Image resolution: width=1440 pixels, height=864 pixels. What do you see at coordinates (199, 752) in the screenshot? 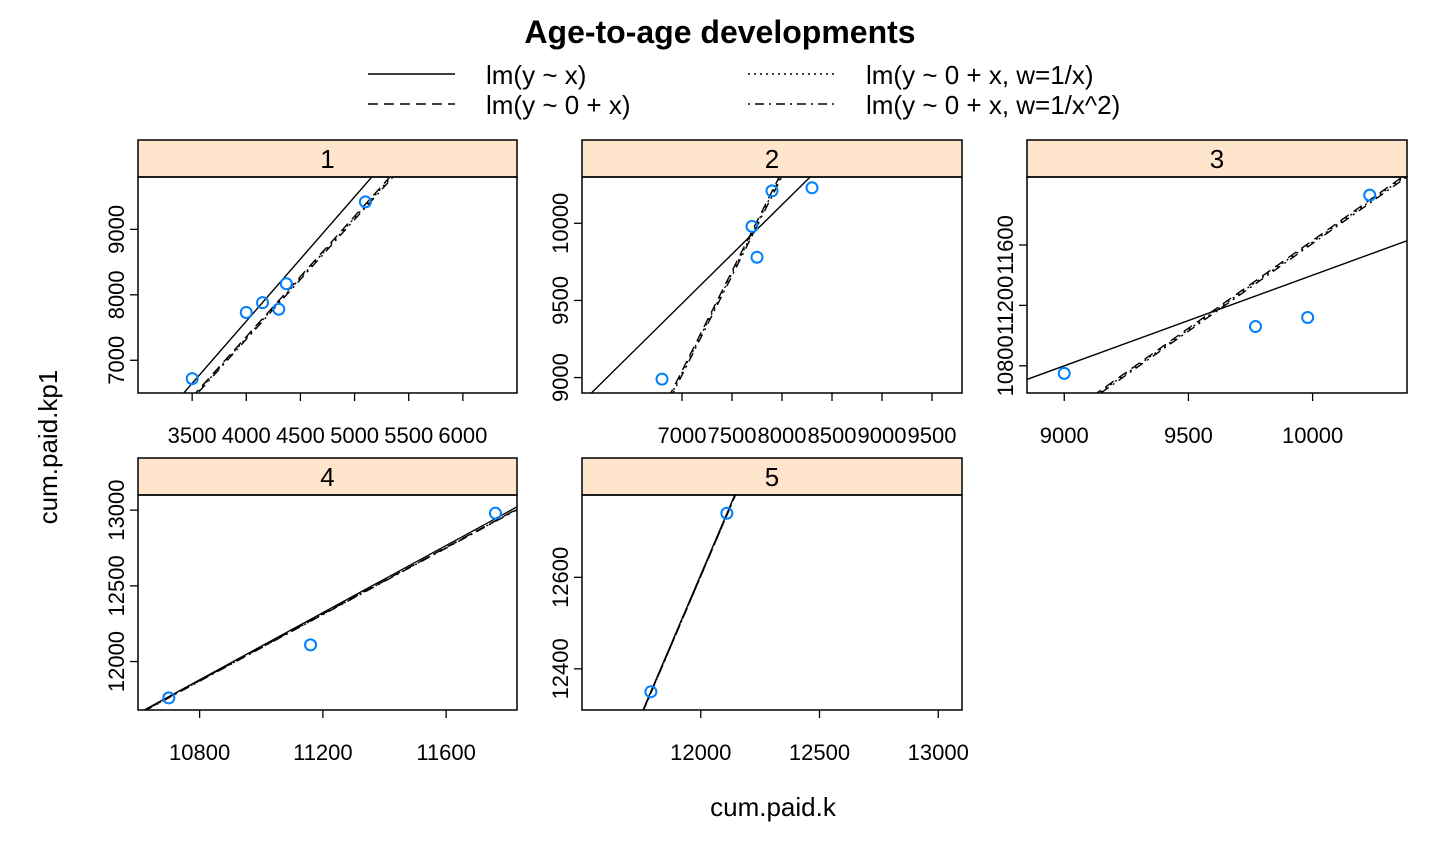
I see `x-tick-label: 10800` at bounding box center [199, 752].